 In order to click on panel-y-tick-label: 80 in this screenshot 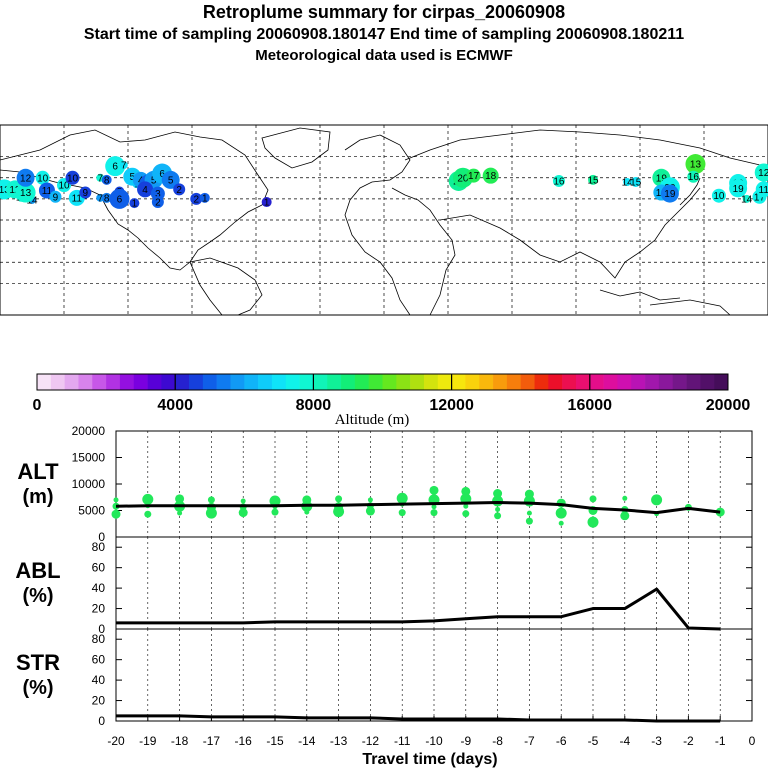, I will do `click(99, 639)`.